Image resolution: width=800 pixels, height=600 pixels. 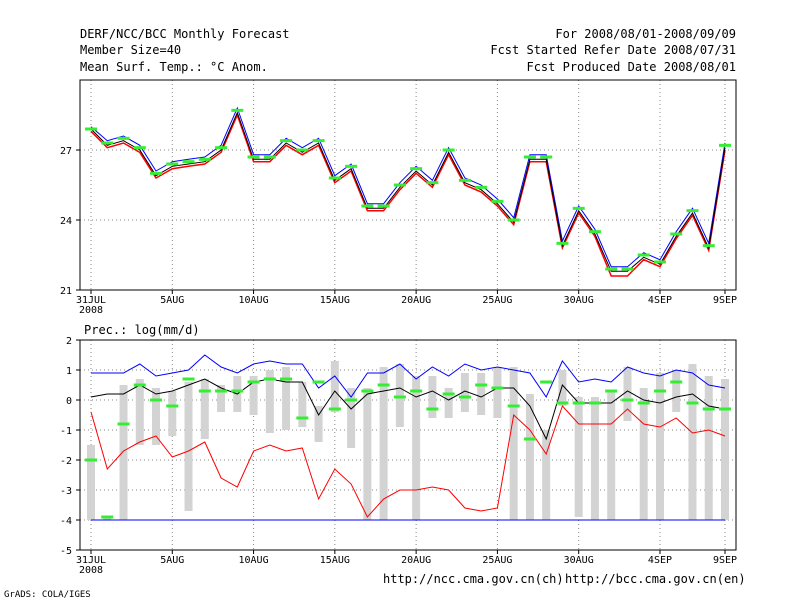 I want to click on header-member-size: Member Size=40, so click(x=130, y=50).